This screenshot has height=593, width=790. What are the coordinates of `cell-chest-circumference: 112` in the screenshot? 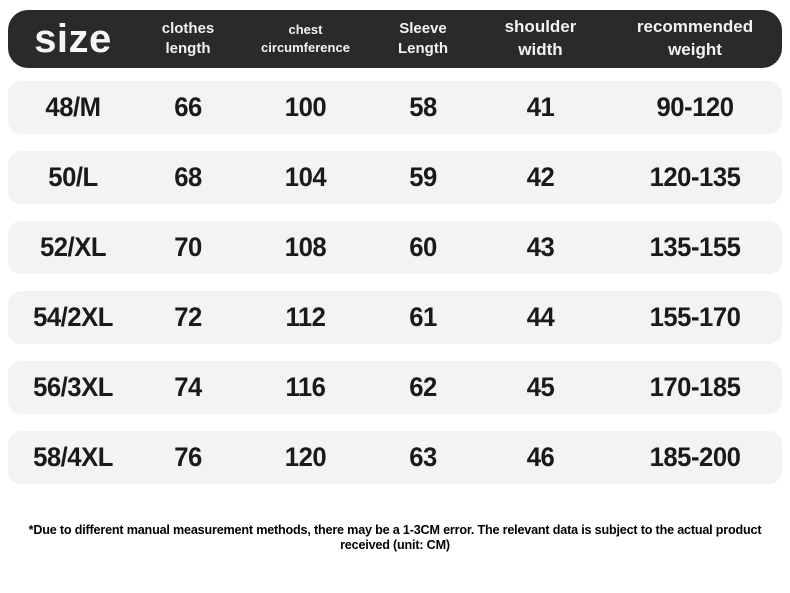 It's located at (305, 317).